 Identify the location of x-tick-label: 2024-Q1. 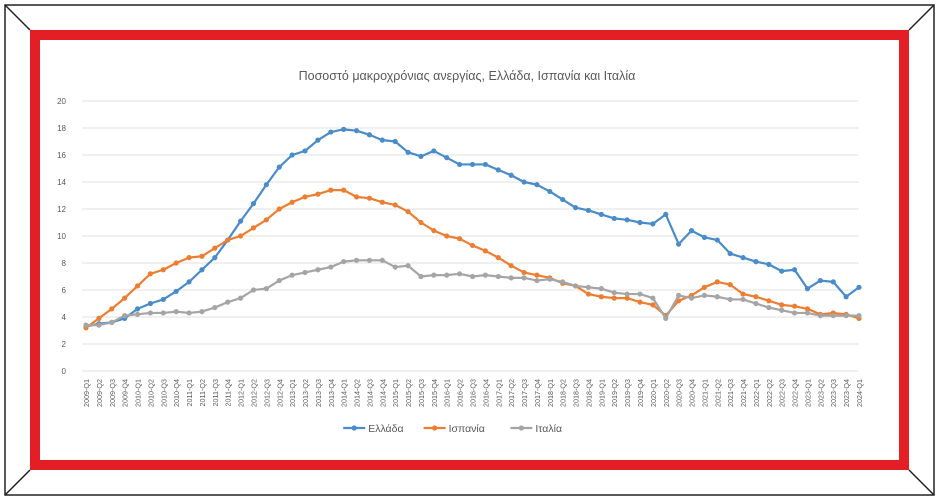
(859, 393).